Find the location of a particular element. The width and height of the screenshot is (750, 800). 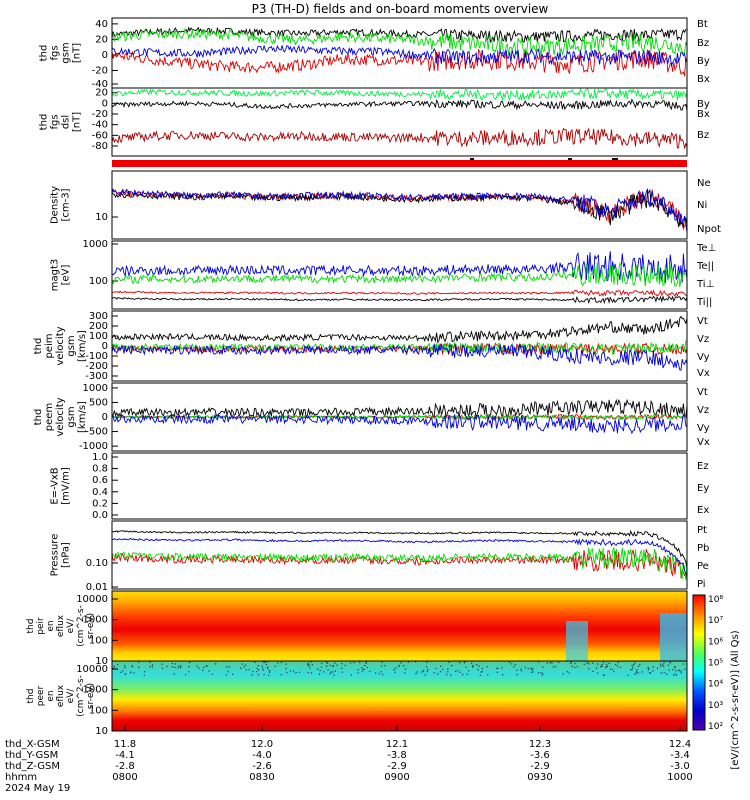

status-mark is located at coordinates (472, 159).